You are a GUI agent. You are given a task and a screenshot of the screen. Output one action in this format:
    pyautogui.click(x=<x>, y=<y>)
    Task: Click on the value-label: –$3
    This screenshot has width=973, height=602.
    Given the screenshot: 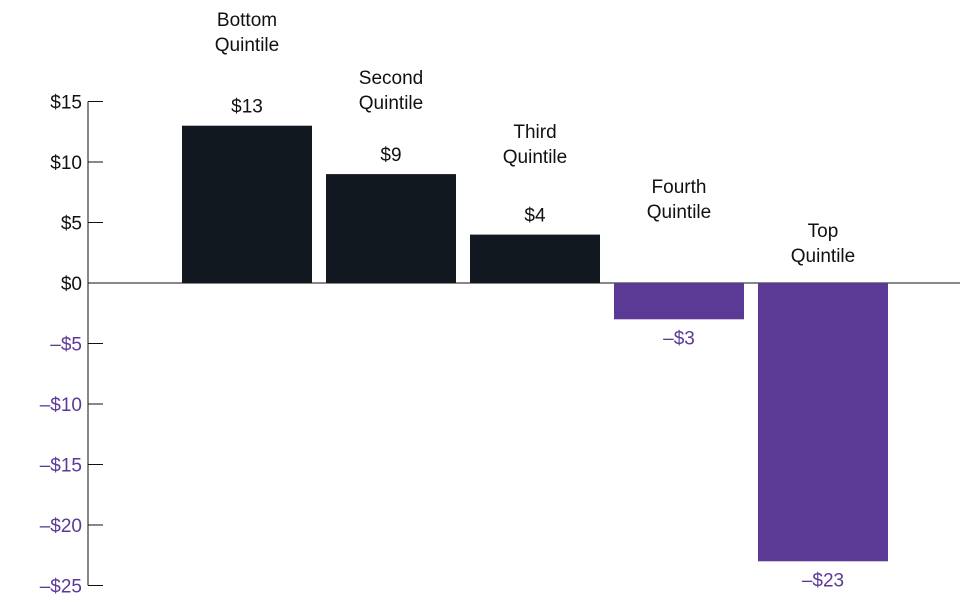 What is the action you would take?
    pyautogui.click(x=679, y=338)
    